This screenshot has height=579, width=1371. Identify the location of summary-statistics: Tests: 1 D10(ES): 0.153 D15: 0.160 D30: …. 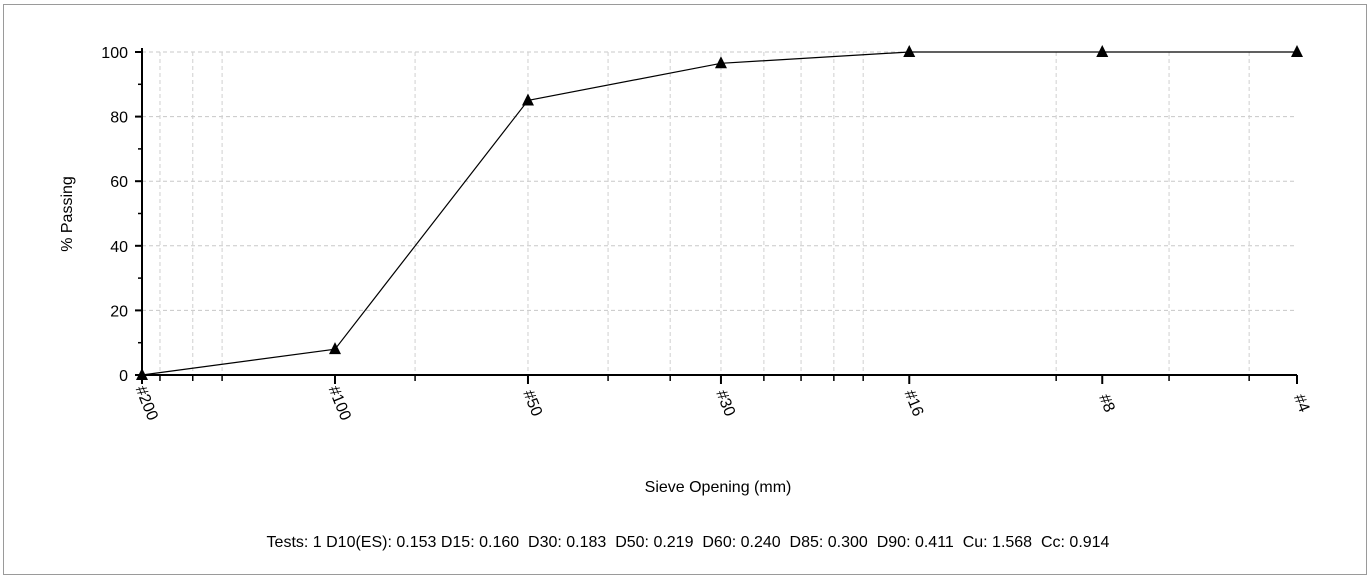
(688, 542).